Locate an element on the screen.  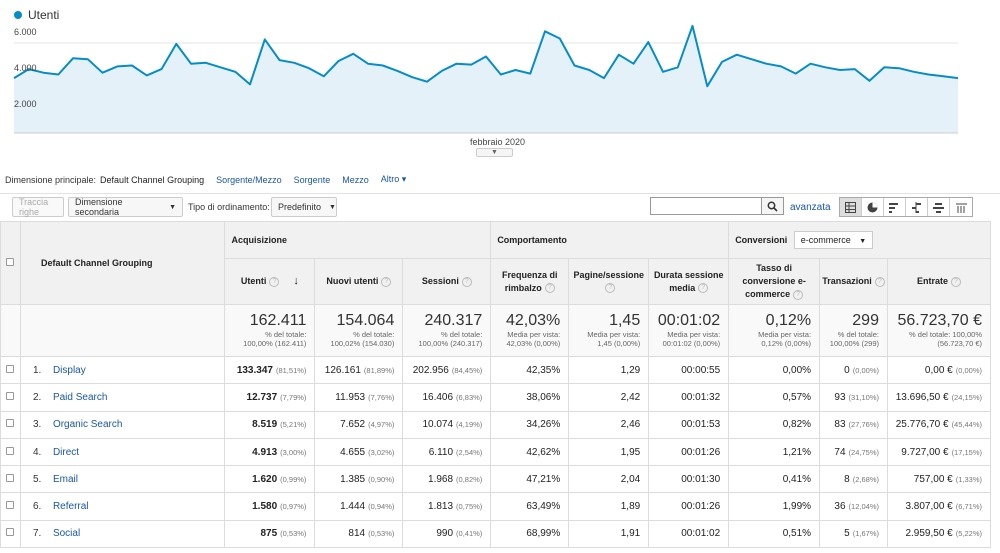
column-header-pages-per-session: Pagine/sessione? is located at coordinates (609, 281).